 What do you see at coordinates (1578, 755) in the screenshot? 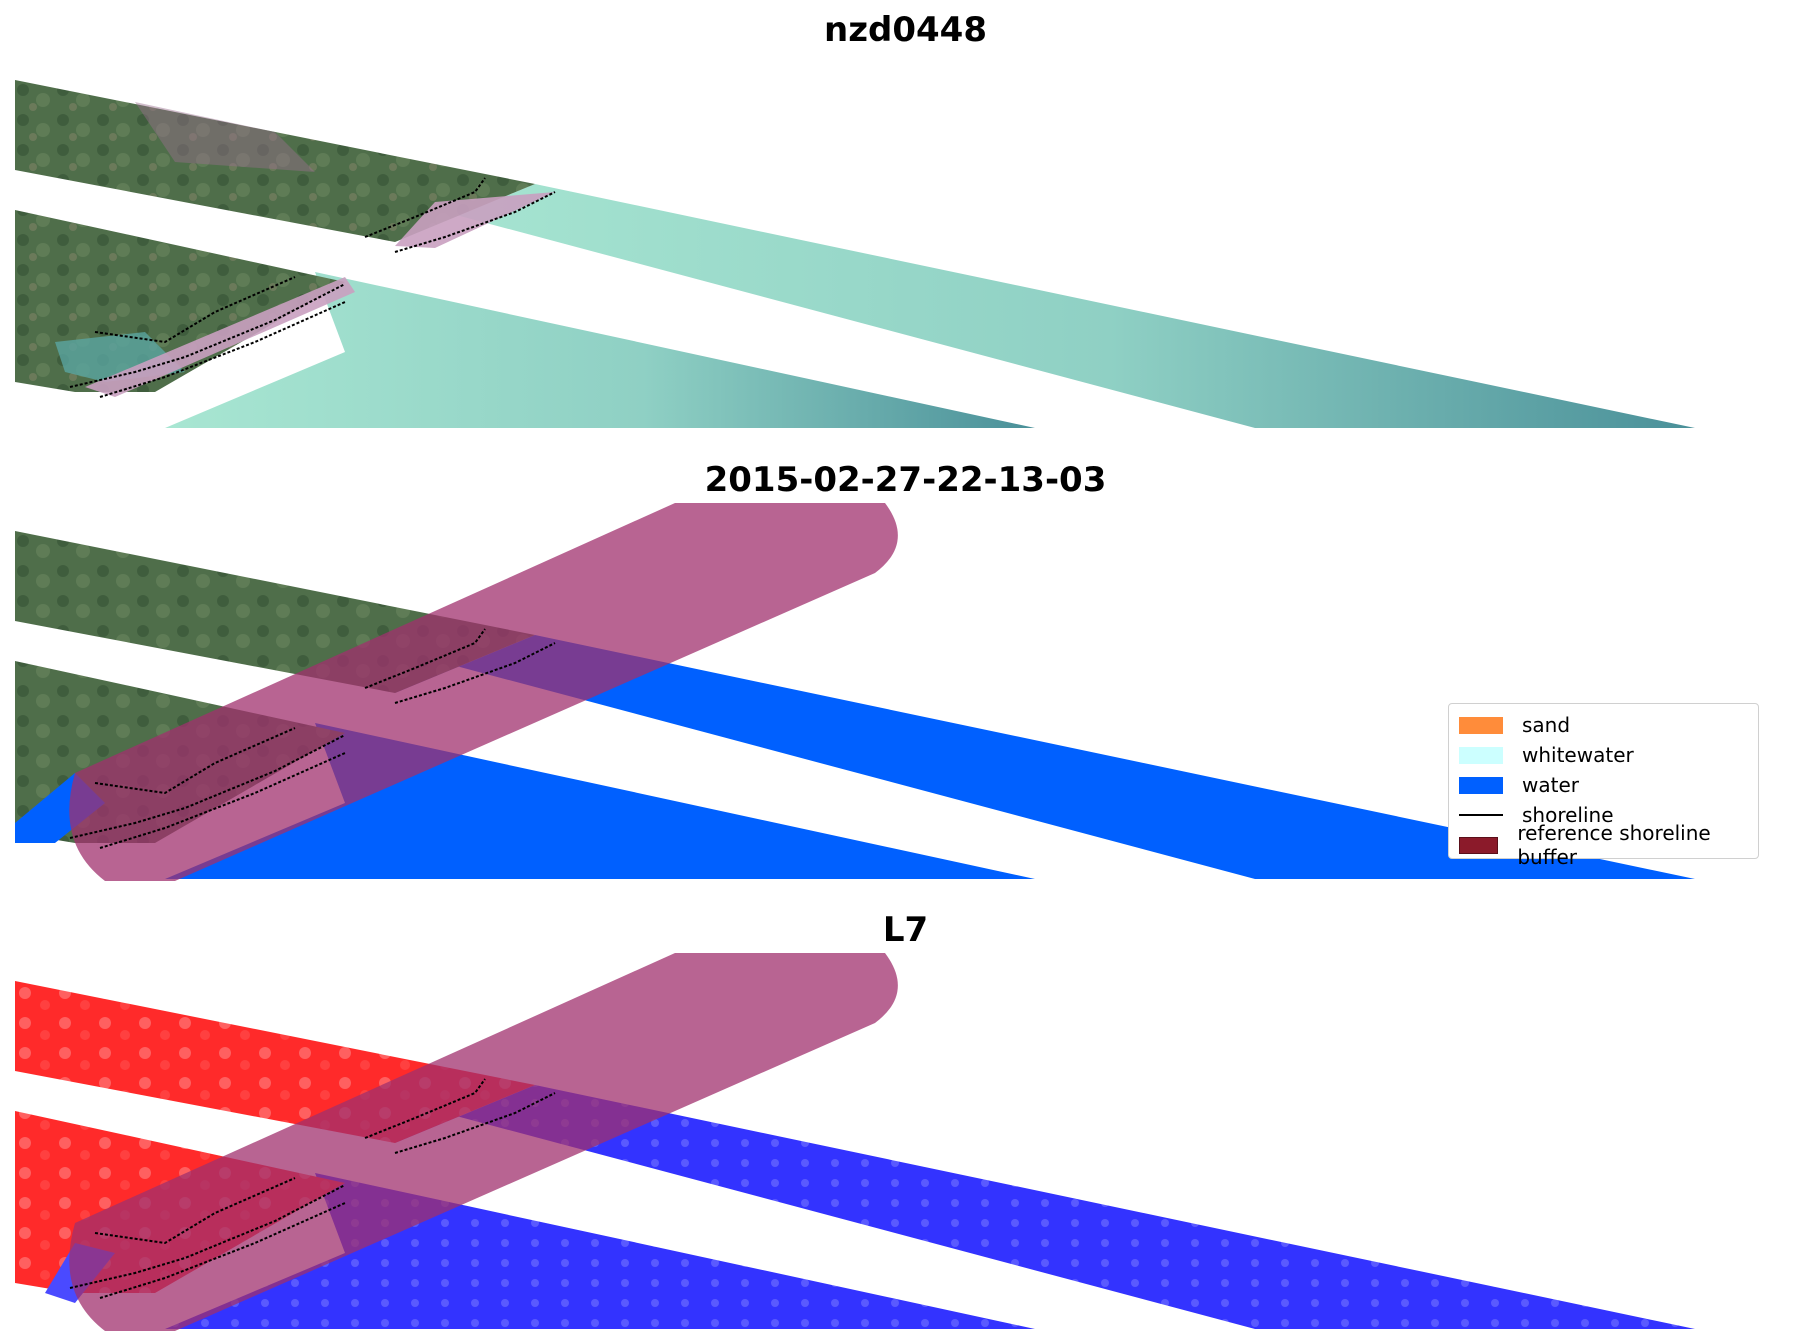
I see `legend-label: whitewater` at bounding box center [1578, 755].